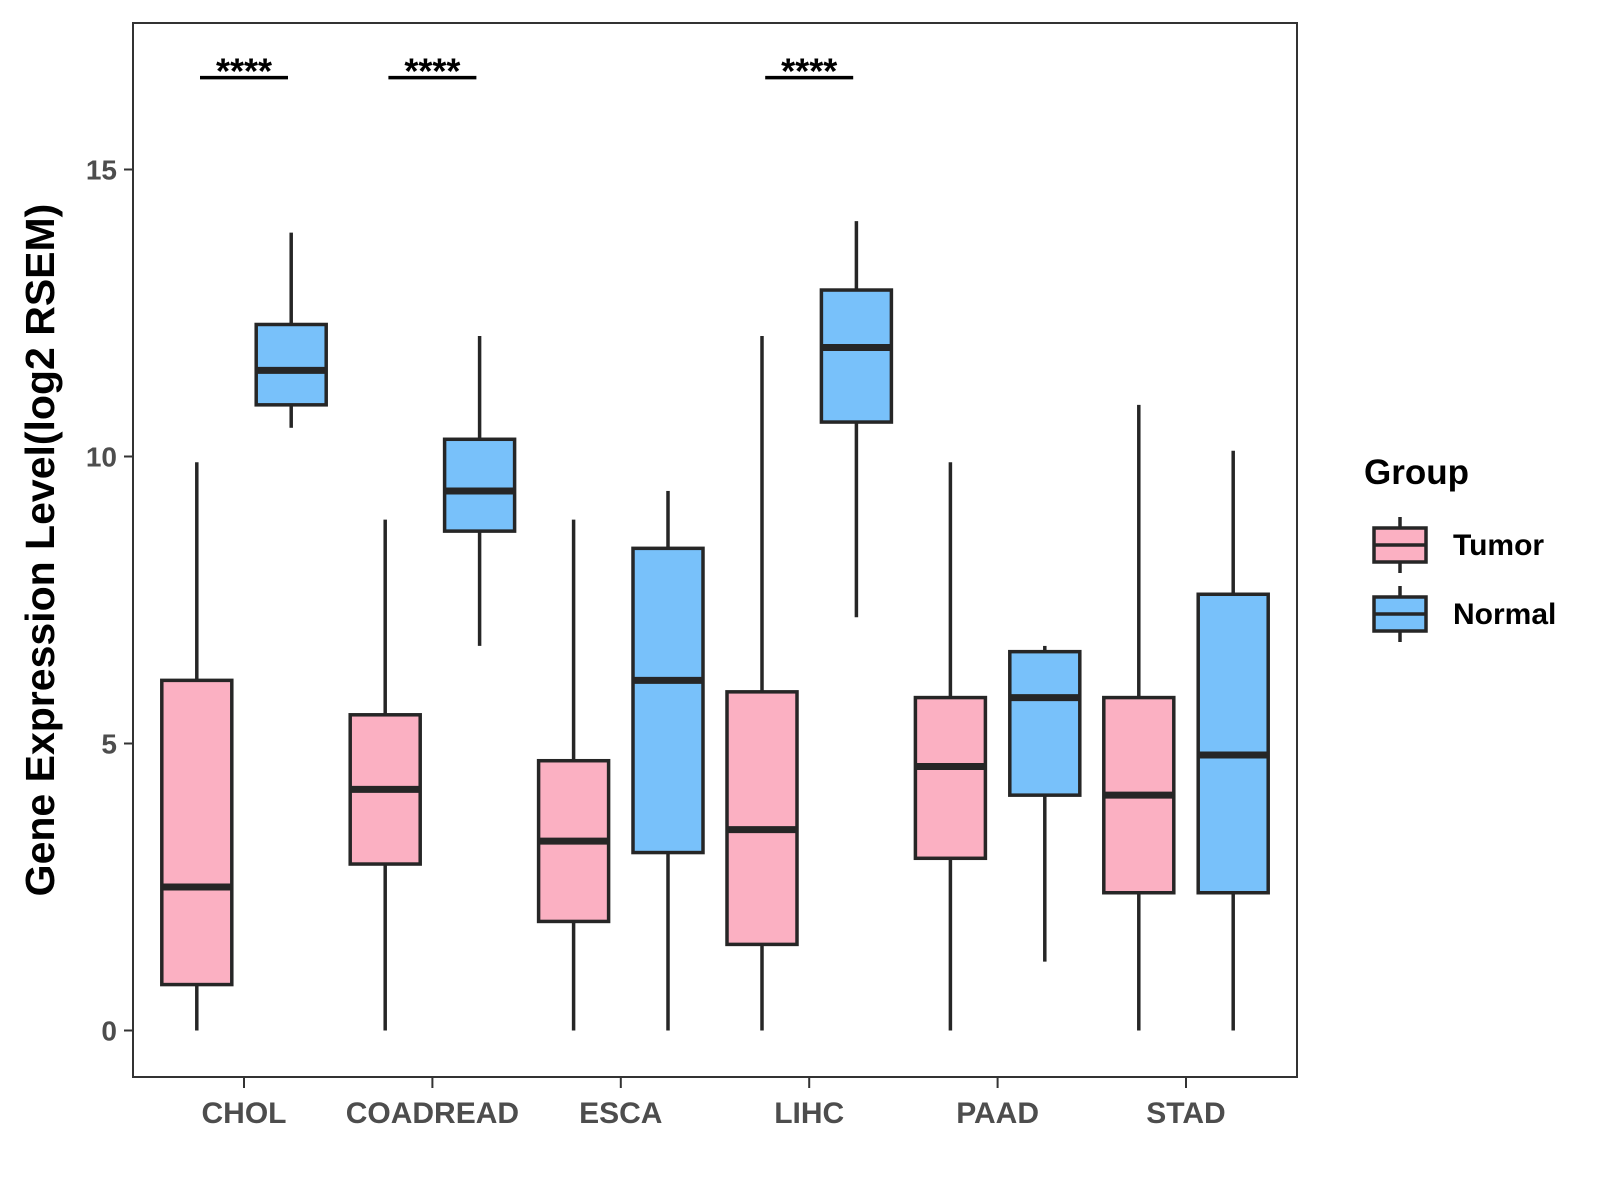 The width and height of the screenshot is (1600, 1200). I want to click on legend-item-tumor: Tumor, so click(1458, 545).